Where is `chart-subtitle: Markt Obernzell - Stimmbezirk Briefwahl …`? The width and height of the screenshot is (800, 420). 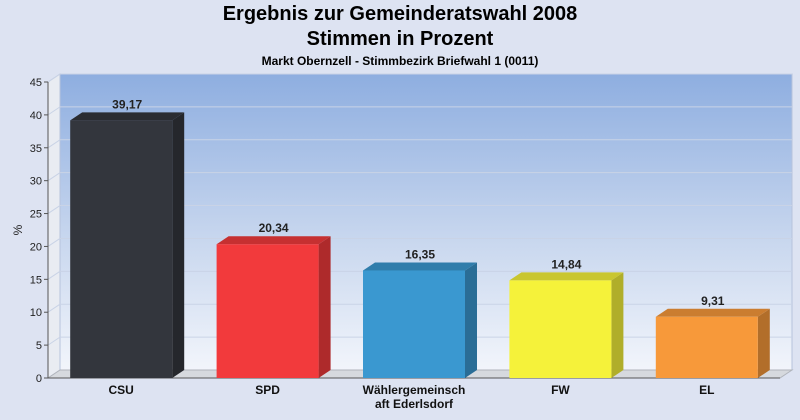
chart-subtitle: Markt Obernzell - Stimmbezirk Briefwahl … is located at coordinates (400, 61).